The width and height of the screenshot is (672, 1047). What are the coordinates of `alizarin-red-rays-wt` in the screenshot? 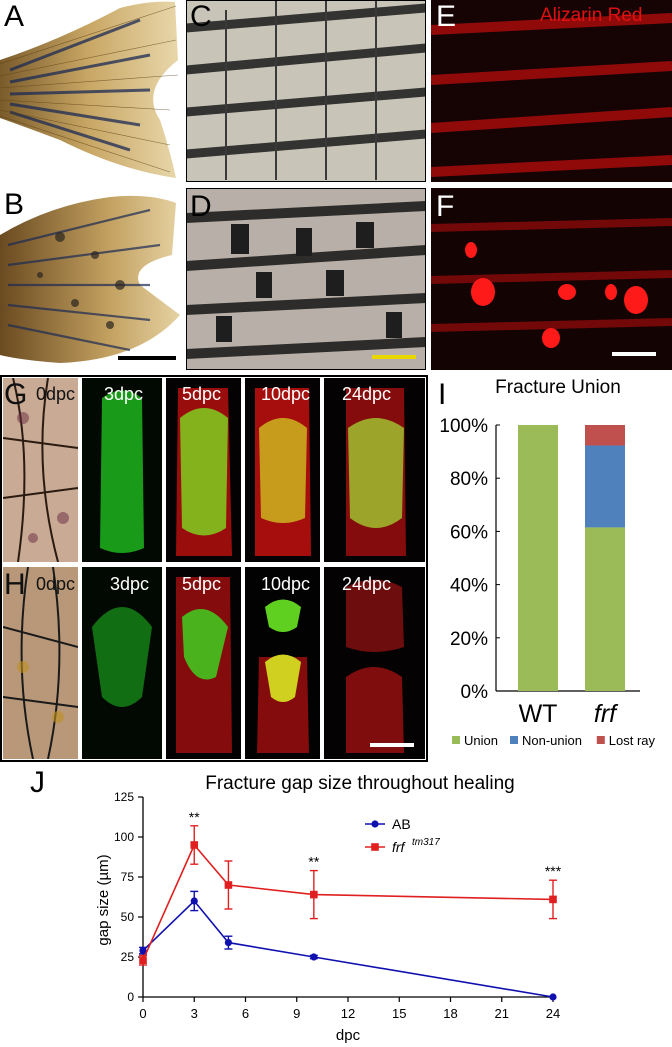 It's located at (551, 91).